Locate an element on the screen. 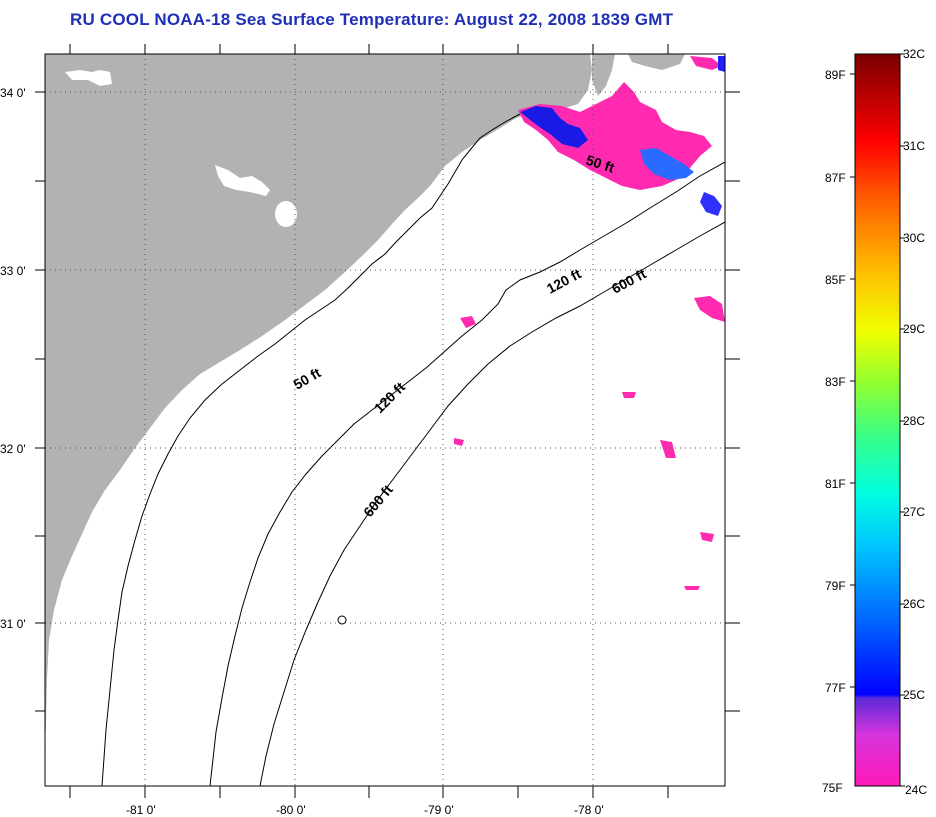 The width and height of the screenshot is (936, 817). colorbar-f-label: 75F is located at coordinates (832, 788).